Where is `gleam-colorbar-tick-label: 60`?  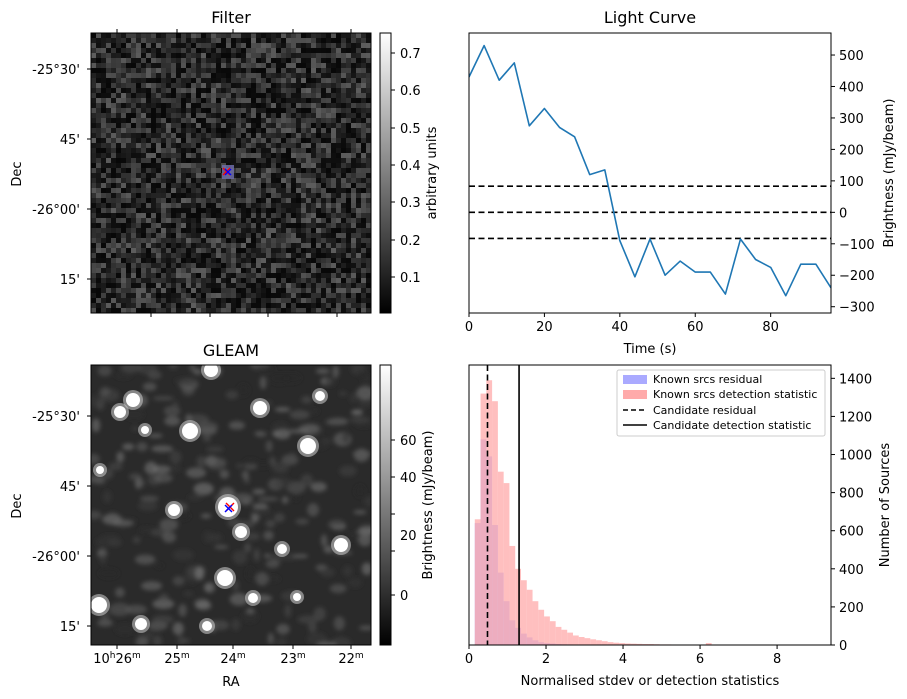 gleam-colorbar-tick-label: 60 is located at coordinates (408, 441).